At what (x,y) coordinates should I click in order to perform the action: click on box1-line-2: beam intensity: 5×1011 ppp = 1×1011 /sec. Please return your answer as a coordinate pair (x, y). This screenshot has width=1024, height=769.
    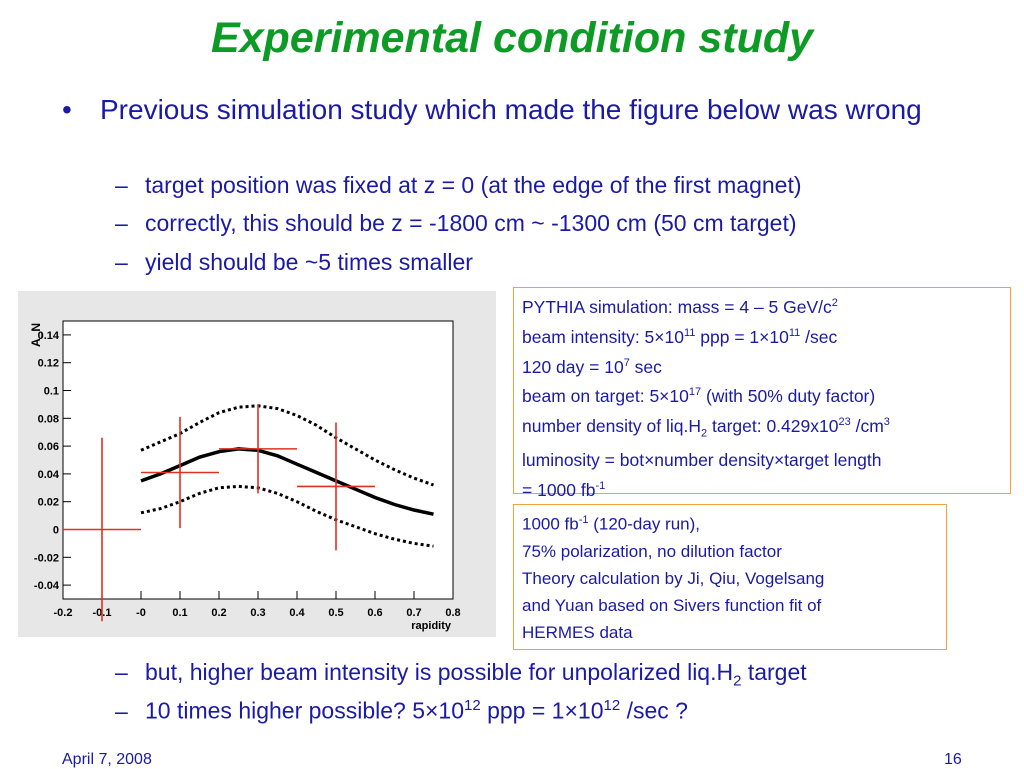
    Looking at the image, I should click on (680, 336).